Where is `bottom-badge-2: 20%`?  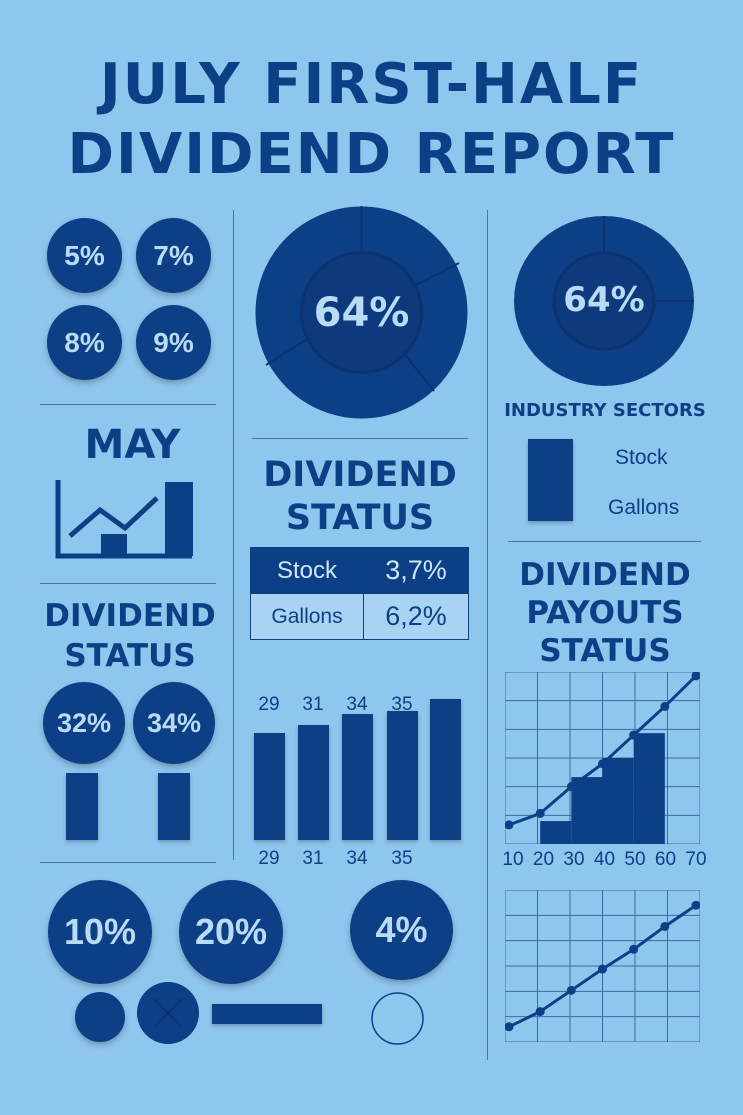 bottom-badge-2: 20% is located at coordinates (231, 932).